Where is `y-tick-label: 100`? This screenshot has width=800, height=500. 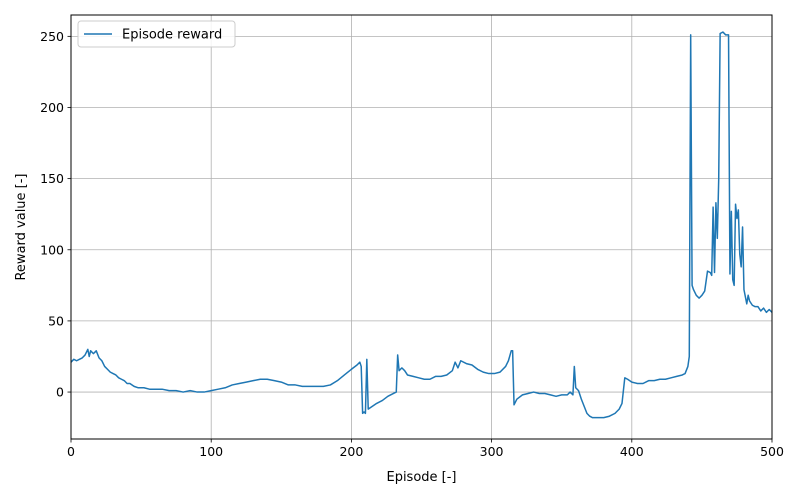
y-tick-label: 100 is located at coordinates (52, 249).